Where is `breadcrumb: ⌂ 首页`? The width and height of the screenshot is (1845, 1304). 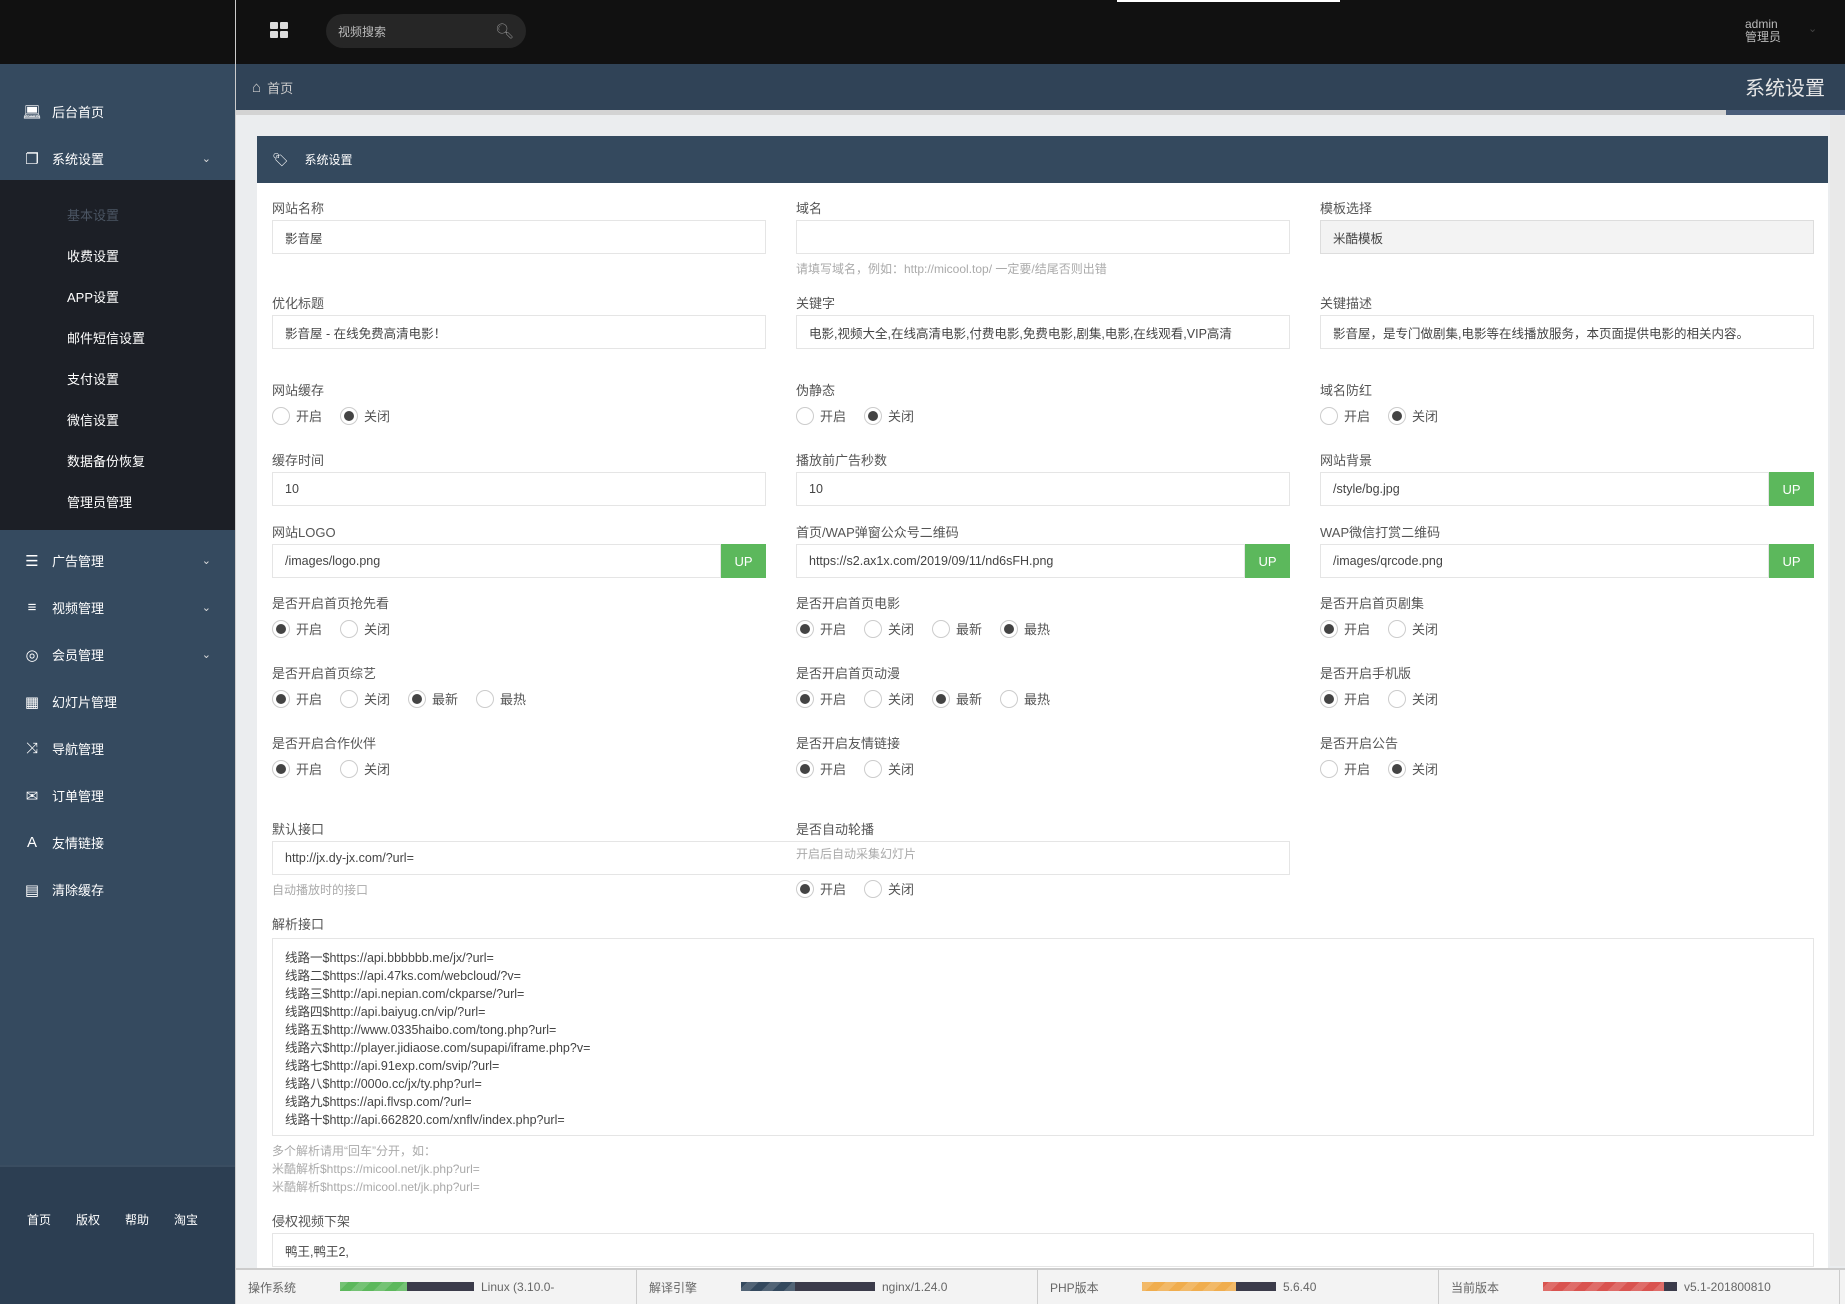 breadcrumb: ⌂ 首页 is located at coordinates (272, 87).